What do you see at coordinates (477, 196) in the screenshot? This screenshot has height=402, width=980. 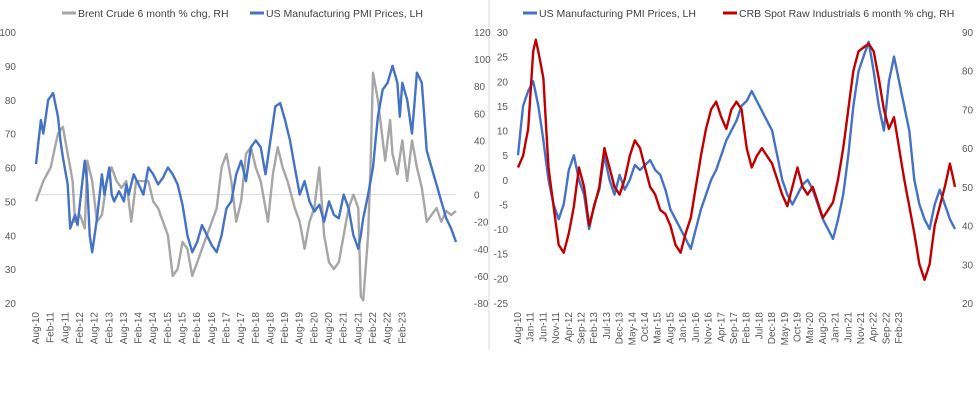 I see `left-right-axis-tick: 0` at bounding box center [477, 196].